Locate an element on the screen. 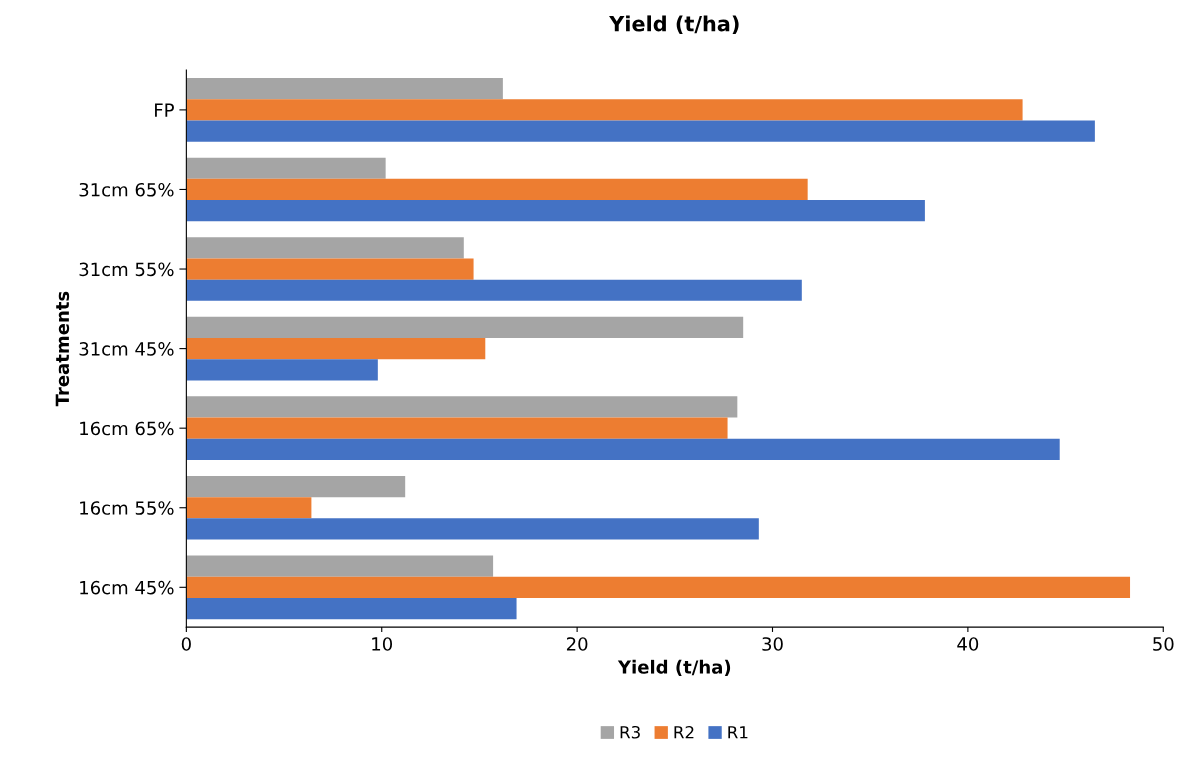 The width and height of the screenshot is (1187, 779). x-tick-label: 20 is located at coordinates (577, 644).